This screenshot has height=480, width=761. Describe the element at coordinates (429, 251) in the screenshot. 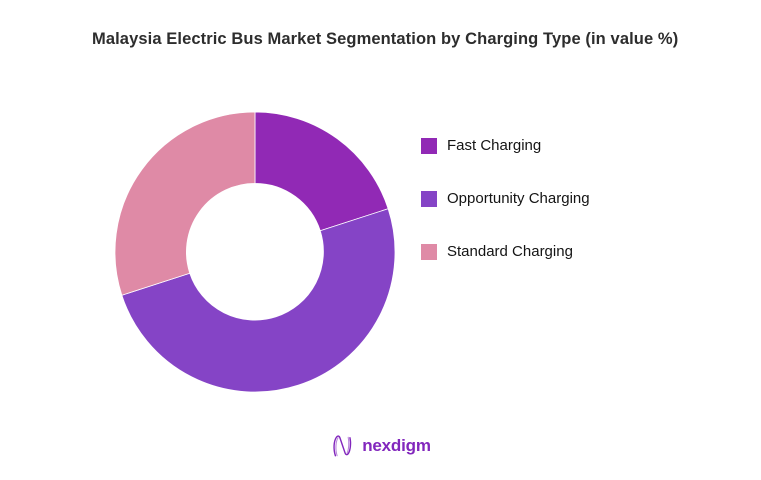

I see `legend-swatch-standard-charging` at that location.